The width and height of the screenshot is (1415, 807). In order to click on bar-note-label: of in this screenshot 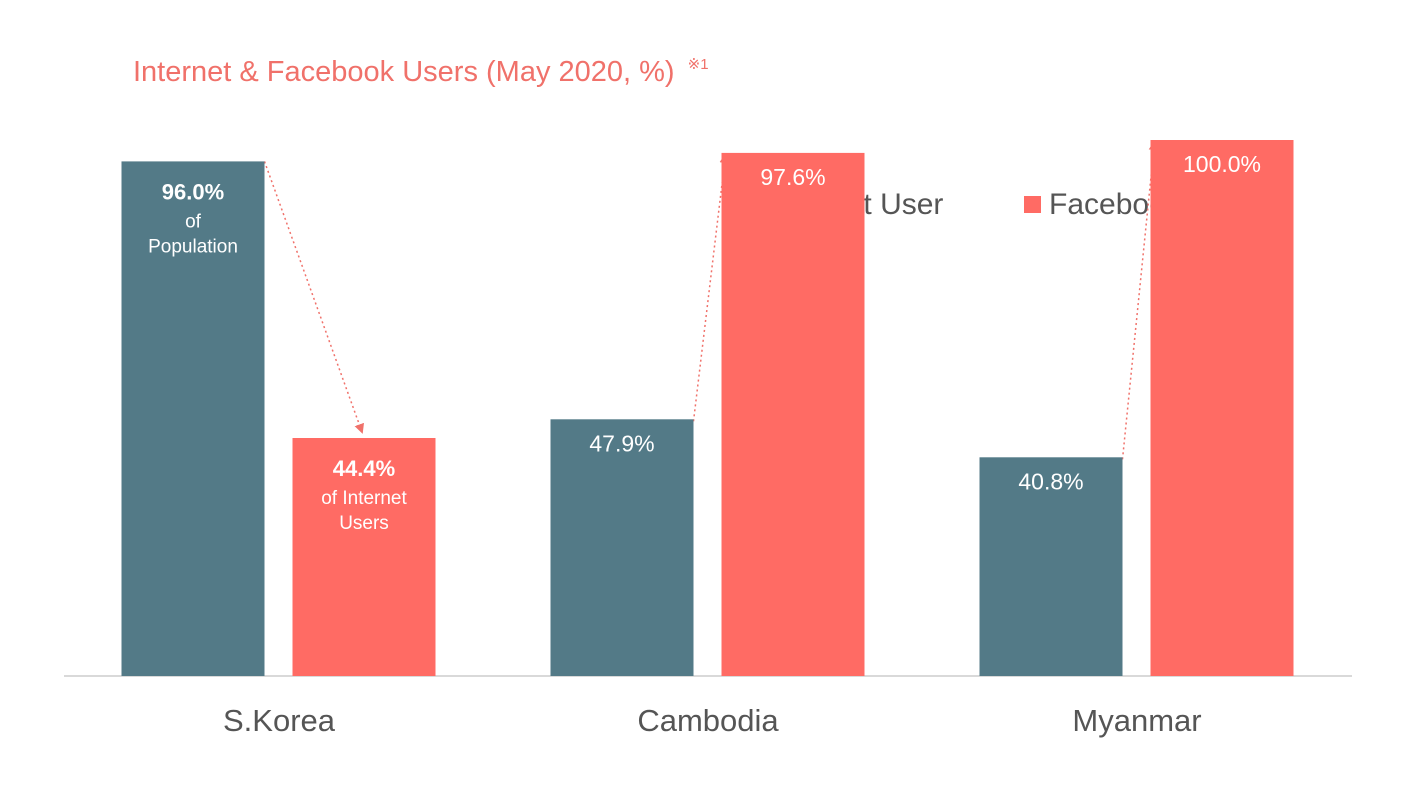, I will do `click(193, 221)`.